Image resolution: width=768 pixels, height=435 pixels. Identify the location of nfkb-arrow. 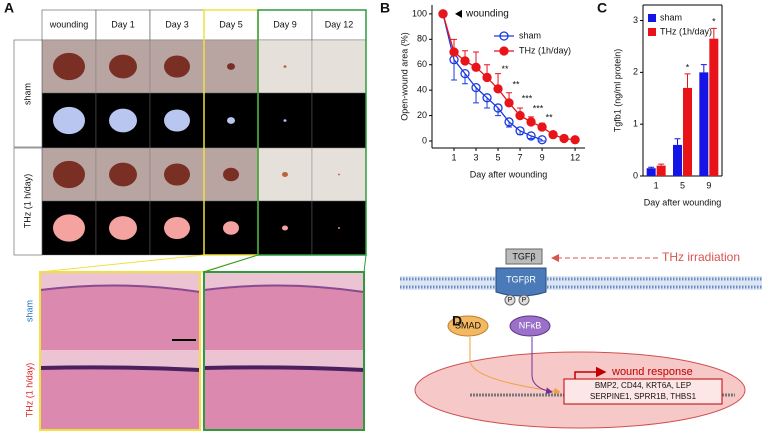
(542, 366).